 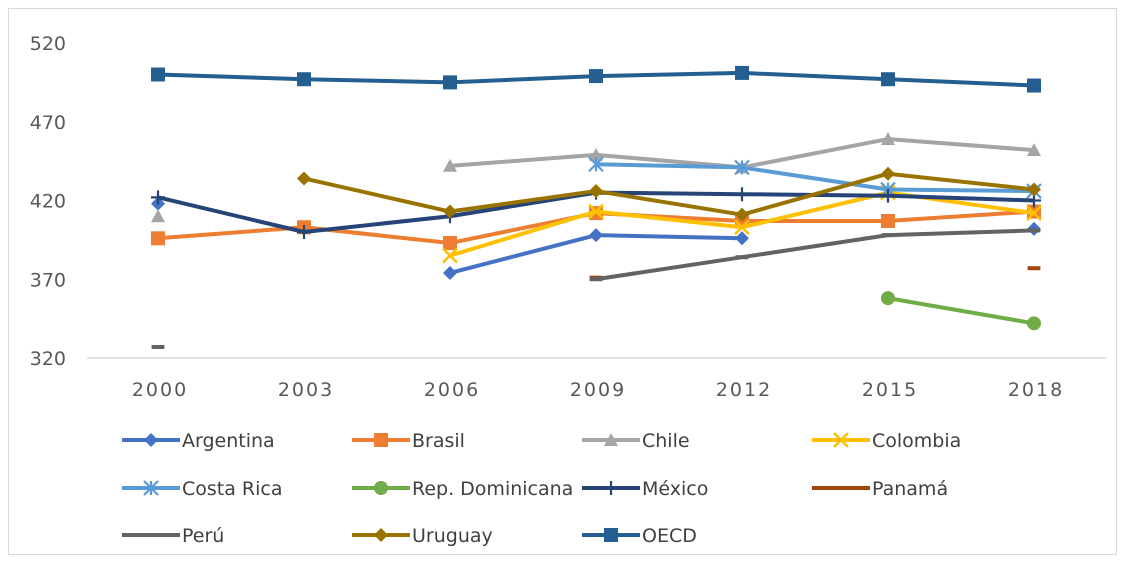 I want to click on legend-label: Rep. Dominicana, so click(x=492, y=489).